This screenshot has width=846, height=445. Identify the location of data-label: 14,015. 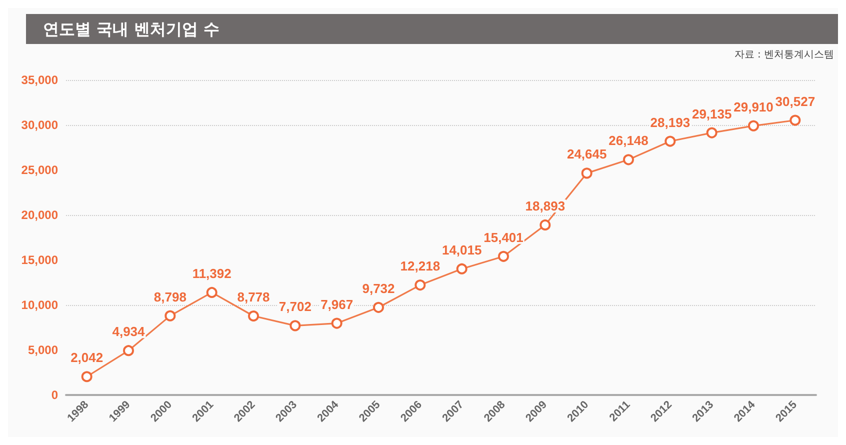
(462, 250).